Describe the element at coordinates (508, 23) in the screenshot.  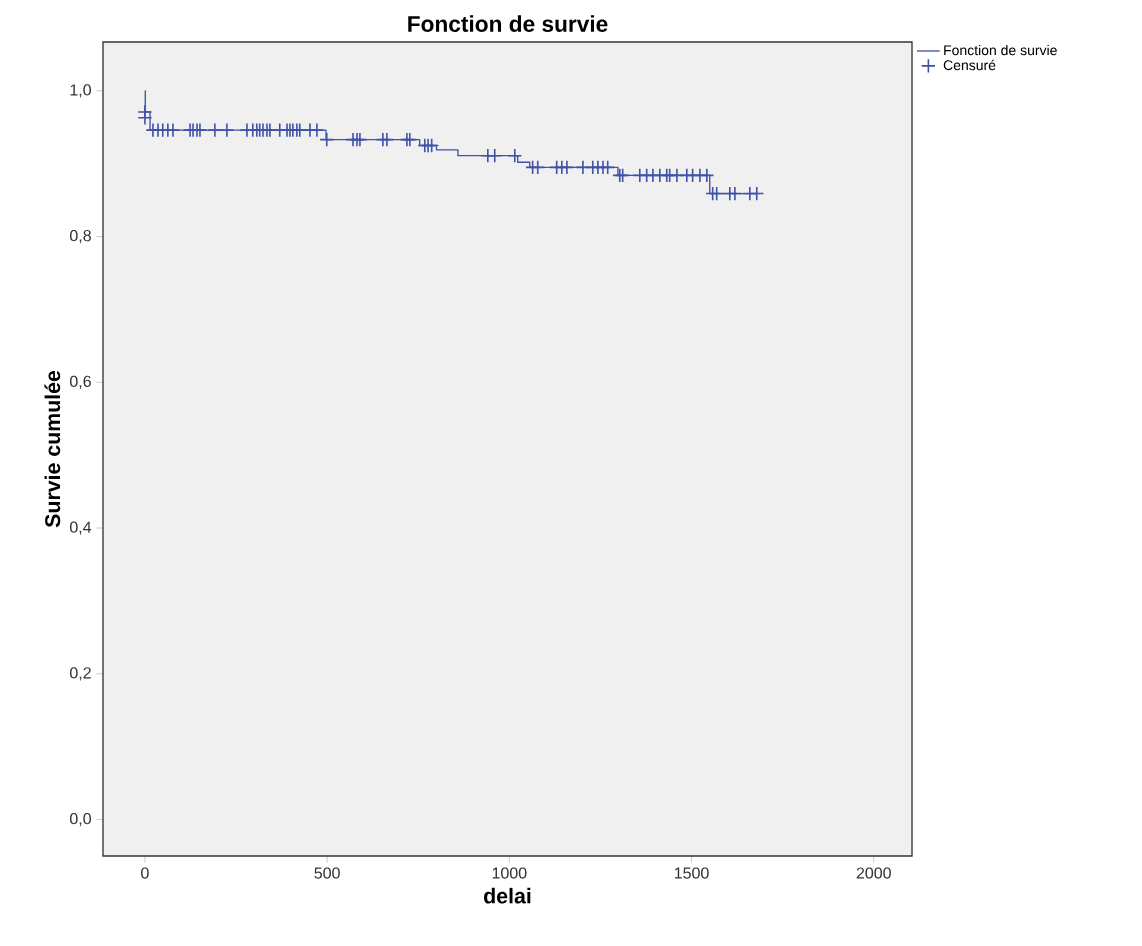
I see `chart-title: Fonction de survie` at that location.